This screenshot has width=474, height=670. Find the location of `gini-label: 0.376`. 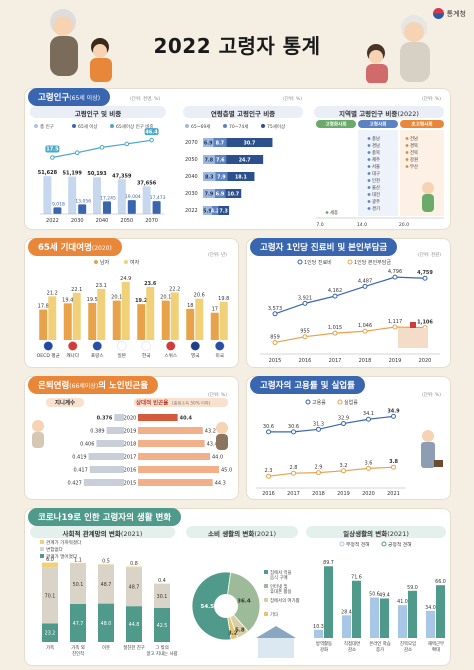

gini-label: 0.376 is located at coordinates (105, 419).